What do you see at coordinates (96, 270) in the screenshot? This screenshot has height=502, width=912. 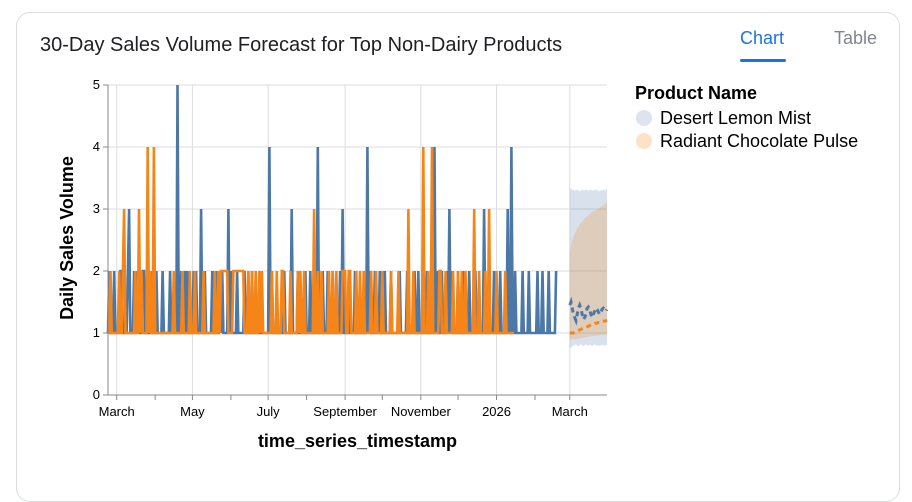 I see `y-tick-label: 2` at bounding box center [96, 270].